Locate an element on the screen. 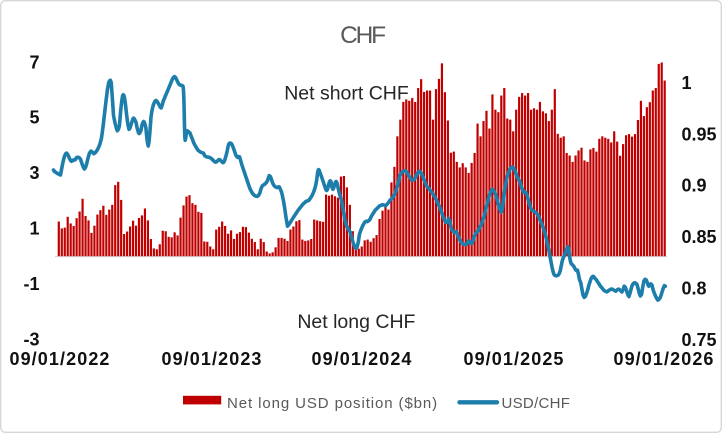 This screenshot has height=433, width=722. svg-text: CHF is located at coordinates (362, 35).